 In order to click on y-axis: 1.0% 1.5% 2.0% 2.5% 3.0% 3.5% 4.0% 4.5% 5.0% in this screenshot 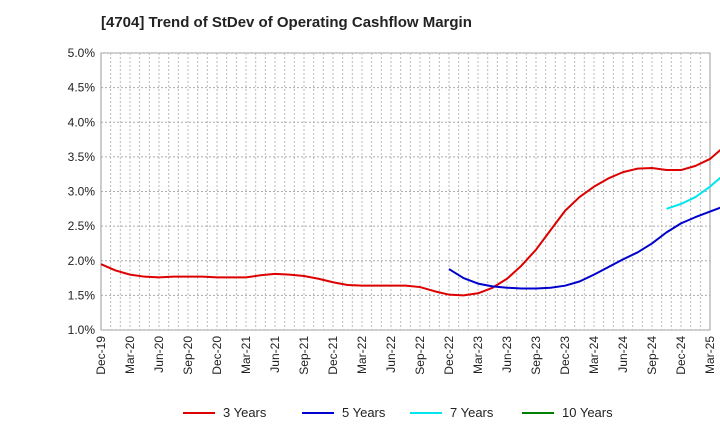, I will do `click(82, 191)`.